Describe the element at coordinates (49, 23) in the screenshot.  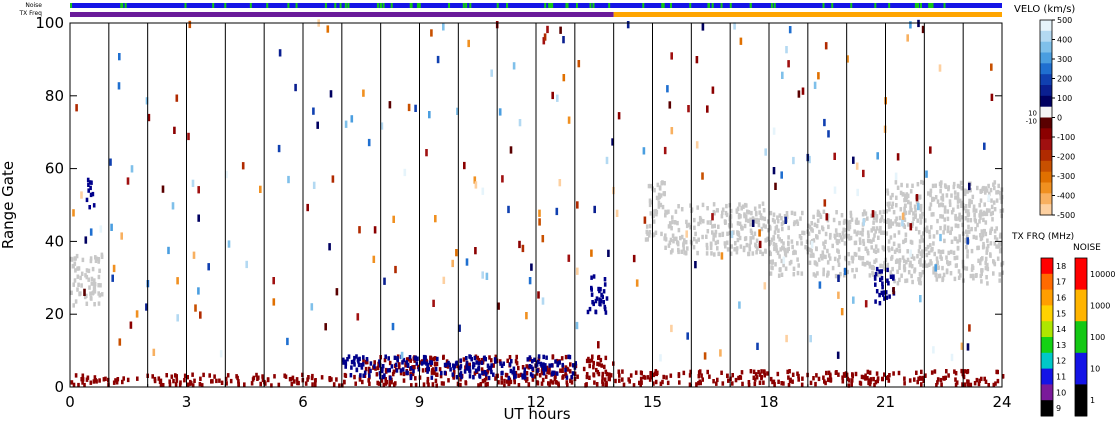
I see `y-tick-label: 100` at that location.